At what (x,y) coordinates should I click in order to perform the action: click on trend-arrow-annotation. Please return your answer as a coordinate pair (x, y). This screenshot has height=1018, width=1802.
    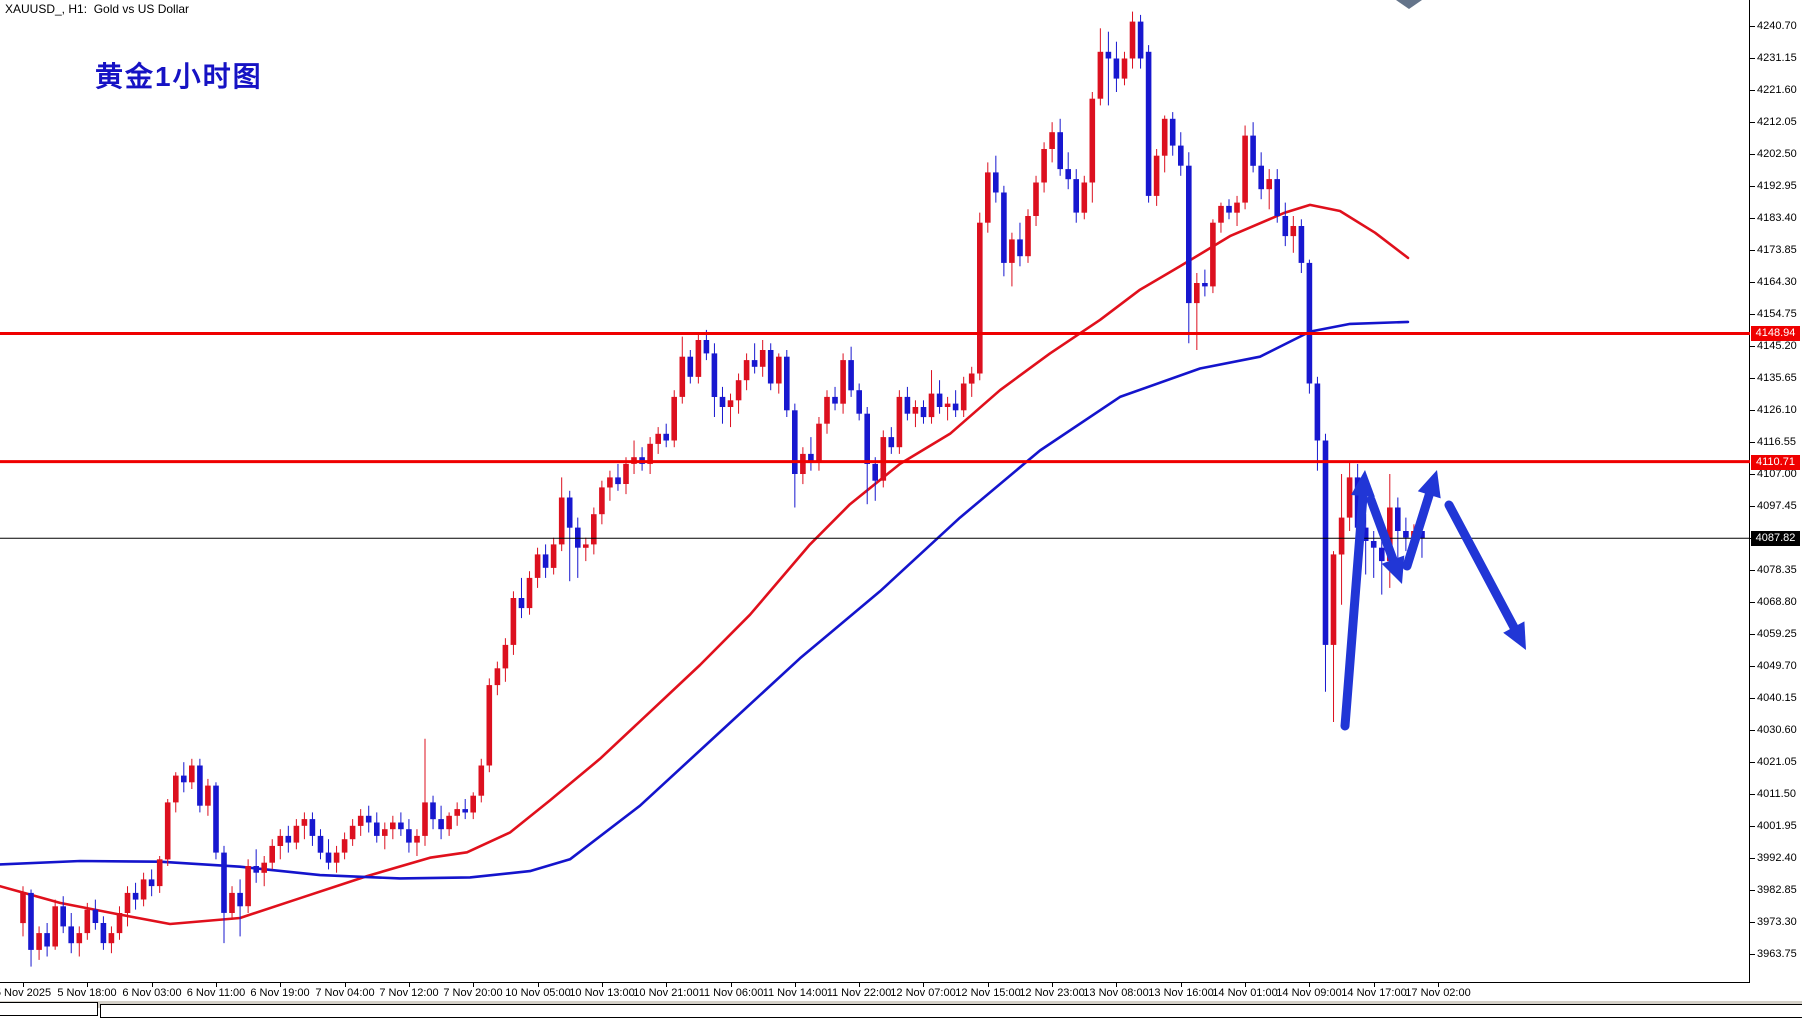
    Looking at the image, I should click on (1433, 600).